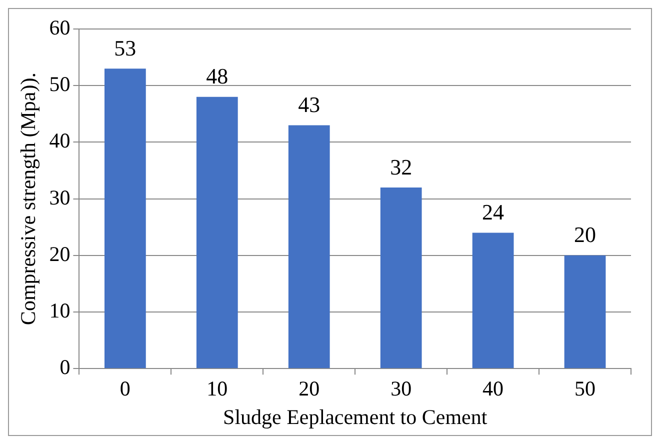 The height and width of the screenshot is (444, 660). Describe the element at coordinates (493, 388) in the screenshot. I see `x-tick-label: 40` at that location.